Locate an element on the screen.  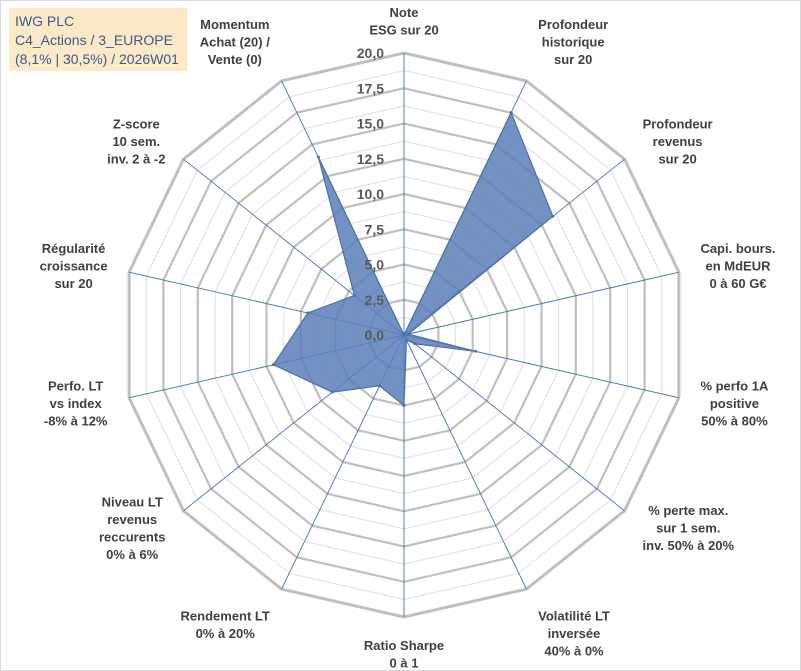
stats-week: (8,1% | 30,5%) / 2026W01 is located at coordinates (97, 59).